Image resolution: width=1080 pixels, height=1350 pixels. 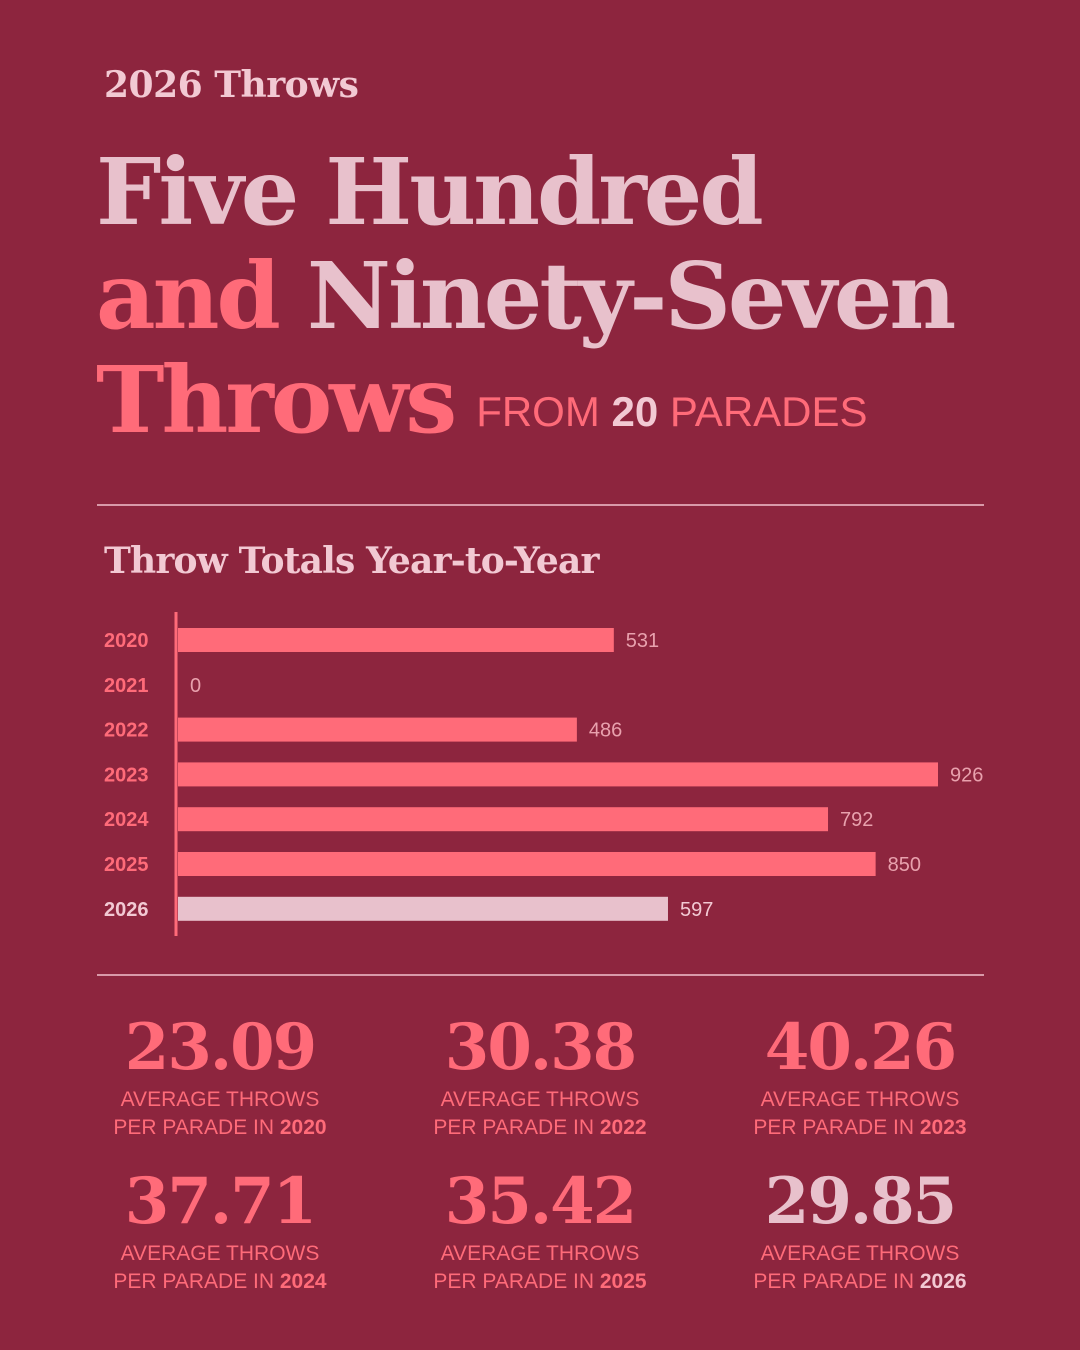 I want to click on bar-2023, so click(x=558, y=774).